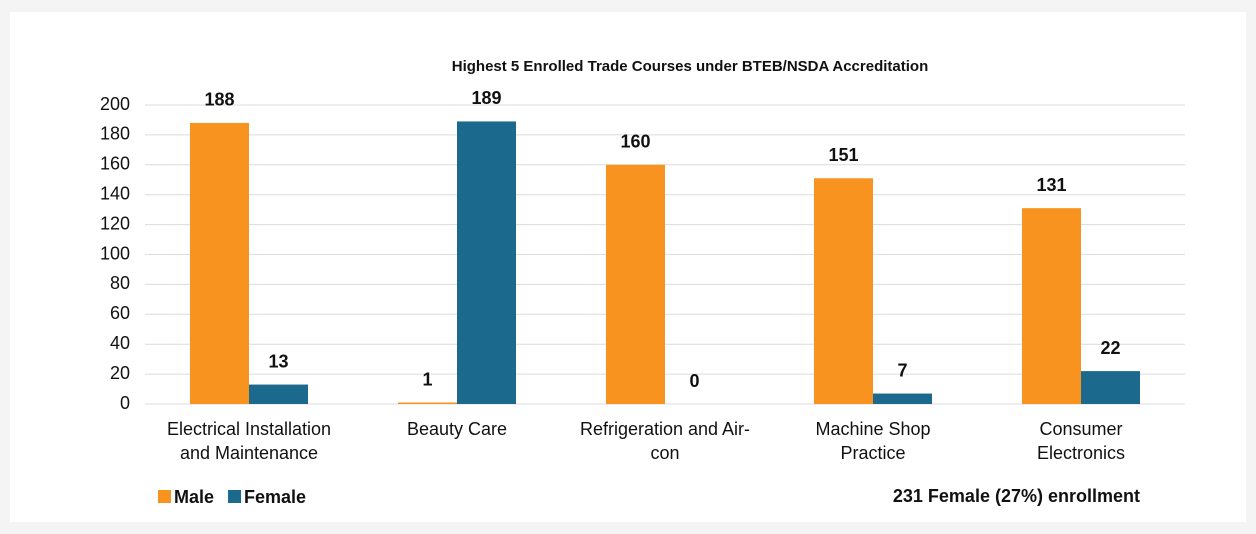 Image resolution: width=1256 pixels, height=534 pixels. Describe the element at coordinates (665, 441) in the screenshot. I see `x-tick-label: Refrigeration and Air-con` at that location.